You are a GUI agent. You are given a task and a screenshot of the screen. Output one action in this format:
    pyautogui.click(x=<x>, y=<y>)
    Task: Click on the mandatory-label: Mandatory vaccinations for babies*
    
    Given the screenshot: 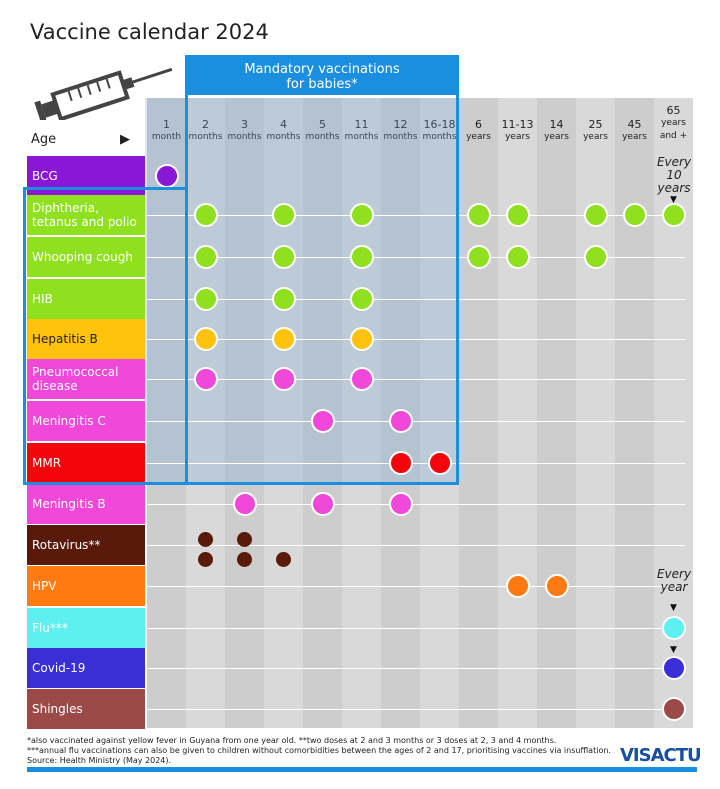 What is the action you would take?
    pyautogui.click(x=322, y=76)
    